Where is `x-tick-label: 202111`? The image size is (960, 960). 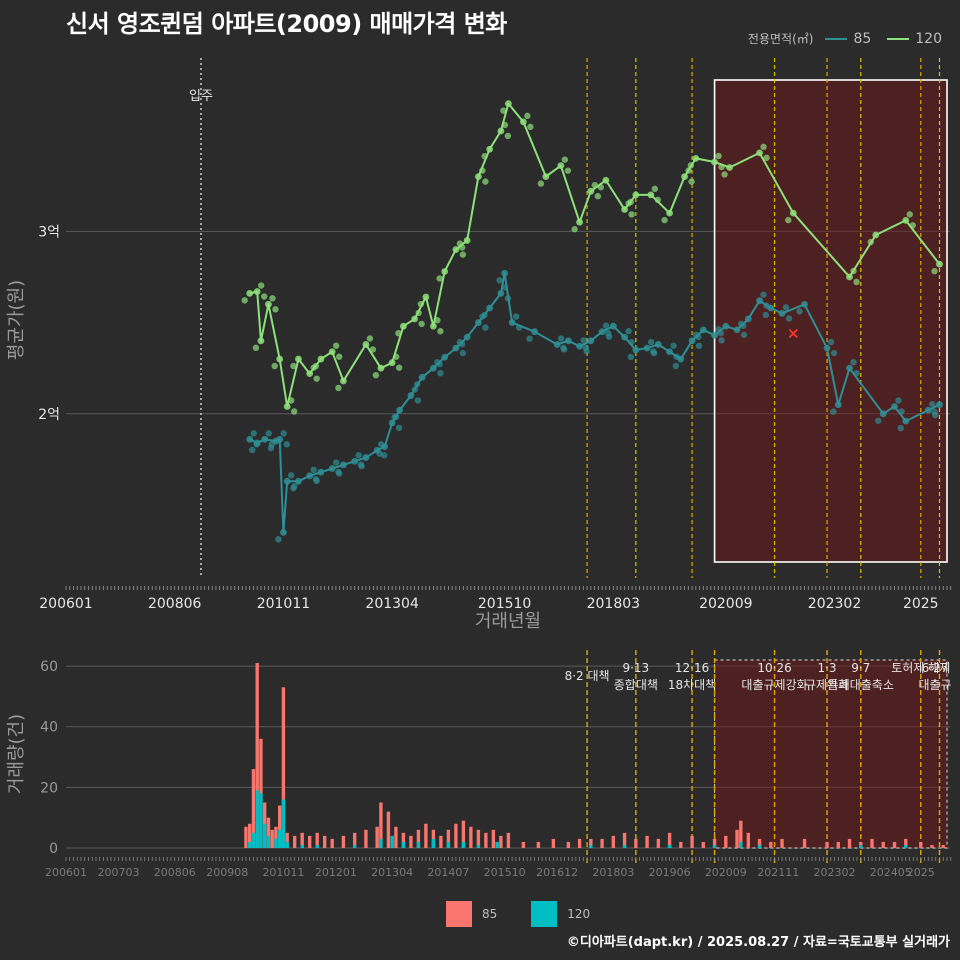
x-tick-label: 202111 is located at coordinates (778, 872).